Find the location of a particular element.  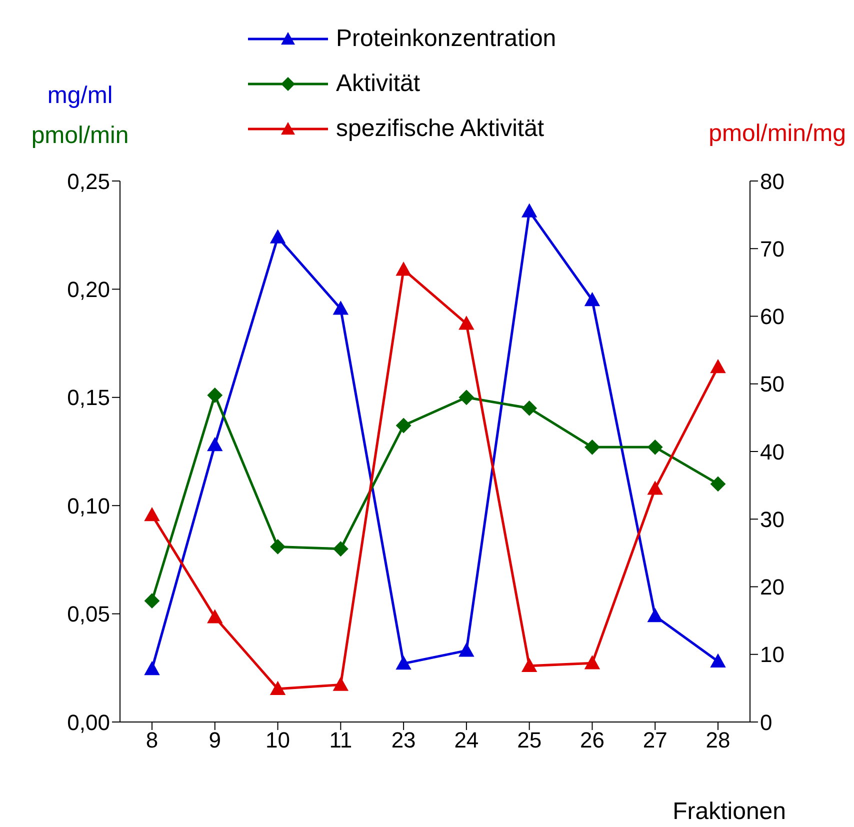

legend-label: spezifische Aktivität is located at coordinates (440, 128).